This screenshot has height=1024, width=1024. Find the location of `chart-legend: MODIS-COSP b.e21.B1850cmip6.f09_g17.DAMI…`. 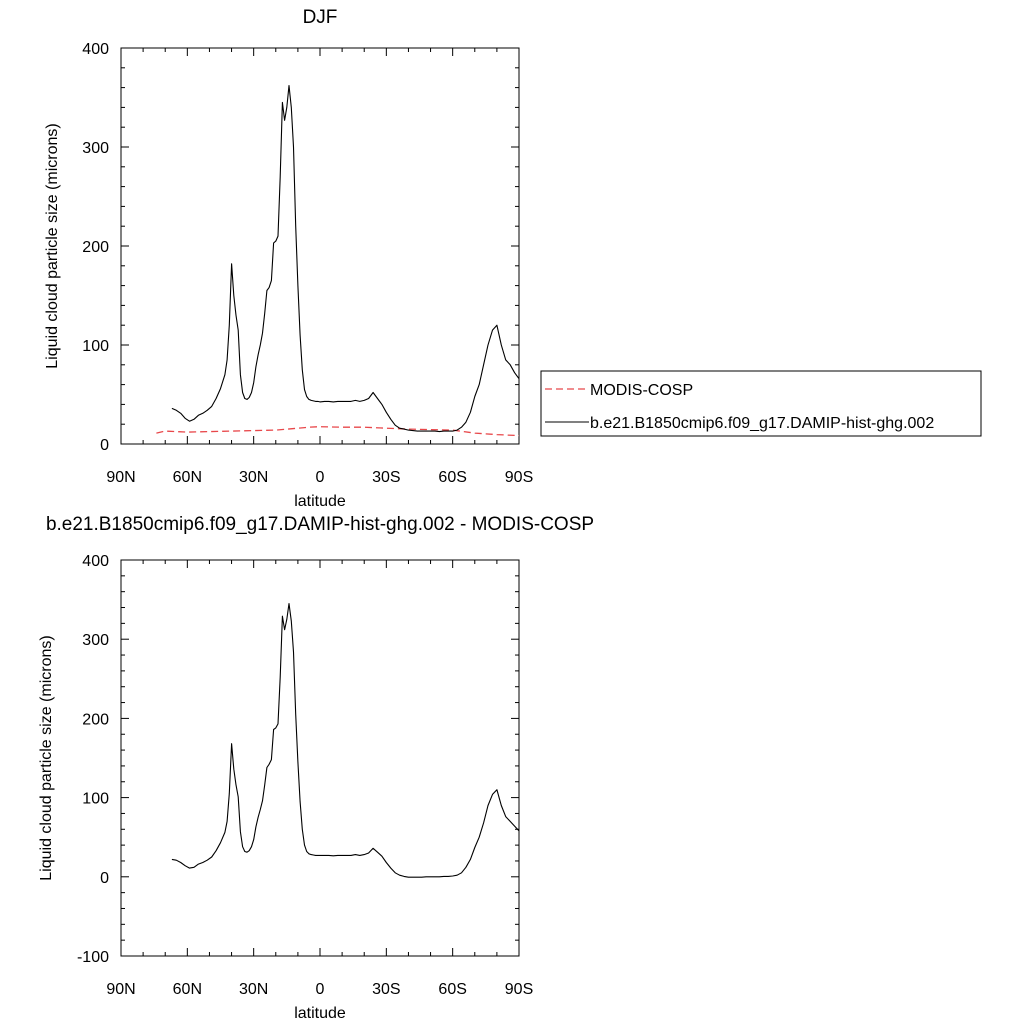

chart-legend: MODIS-COSP b.e21.B1850cmip6.f09_g17.DAMI… is located at coordinates (761, 403).